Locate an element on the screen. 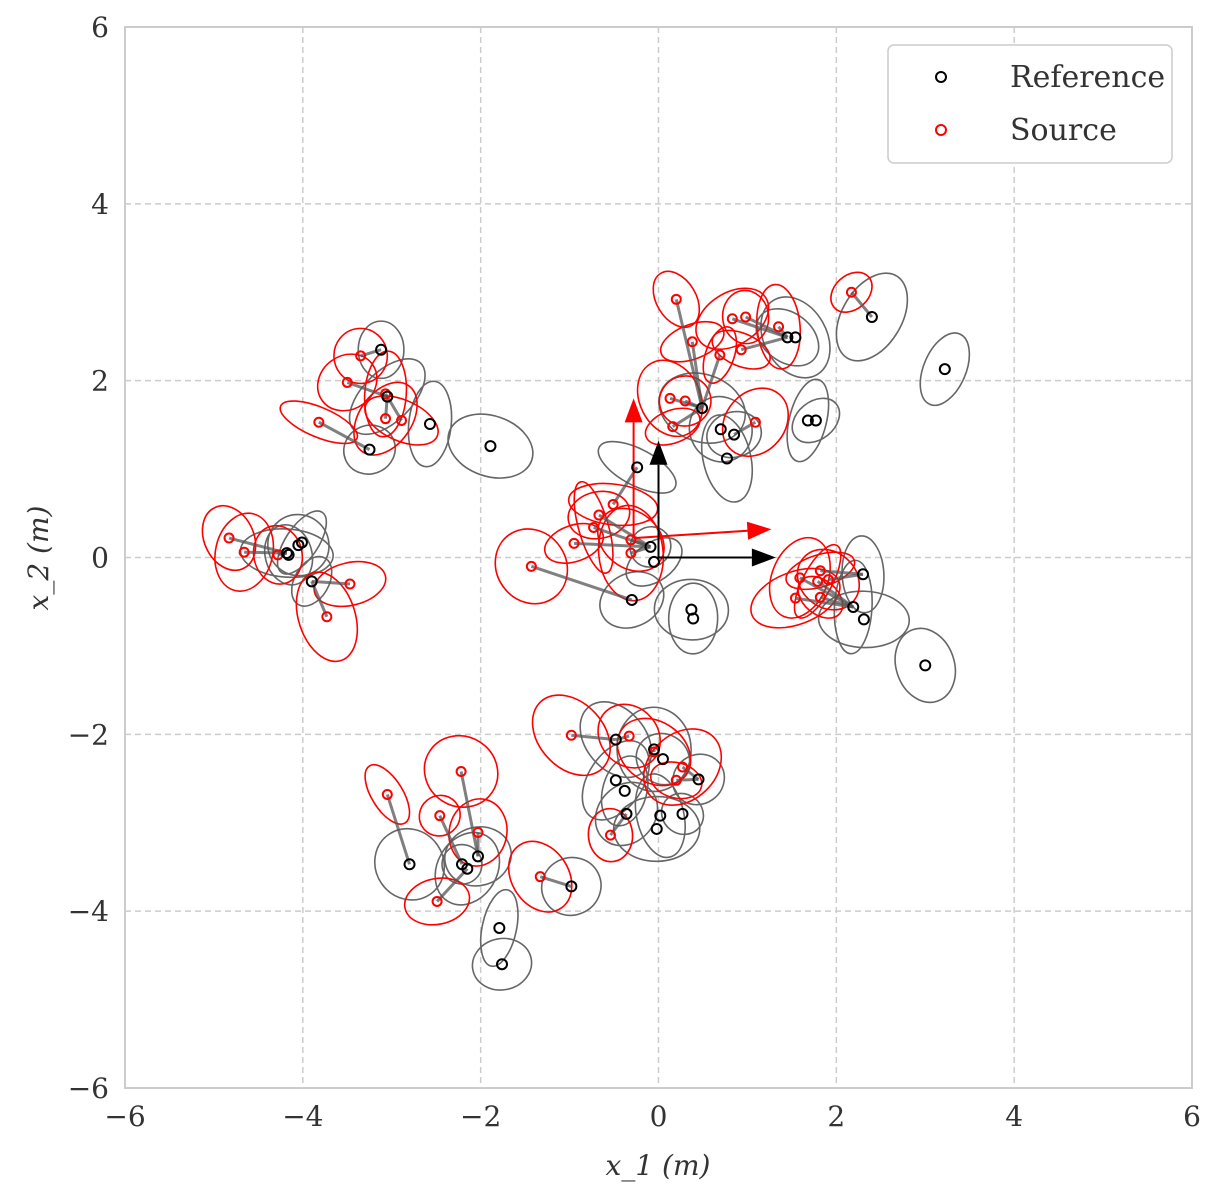 The height and width of the screenshot is (1200, 1215). x-axis-var: x_1 (m) is located at coordinates (658, 1165).